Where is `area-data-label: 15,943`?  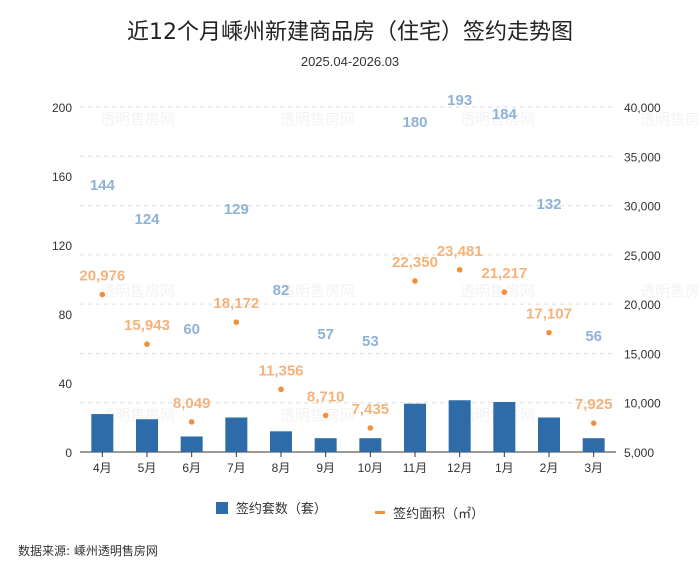
area-data-label: 15,943 is located at coordinates (147, 325).